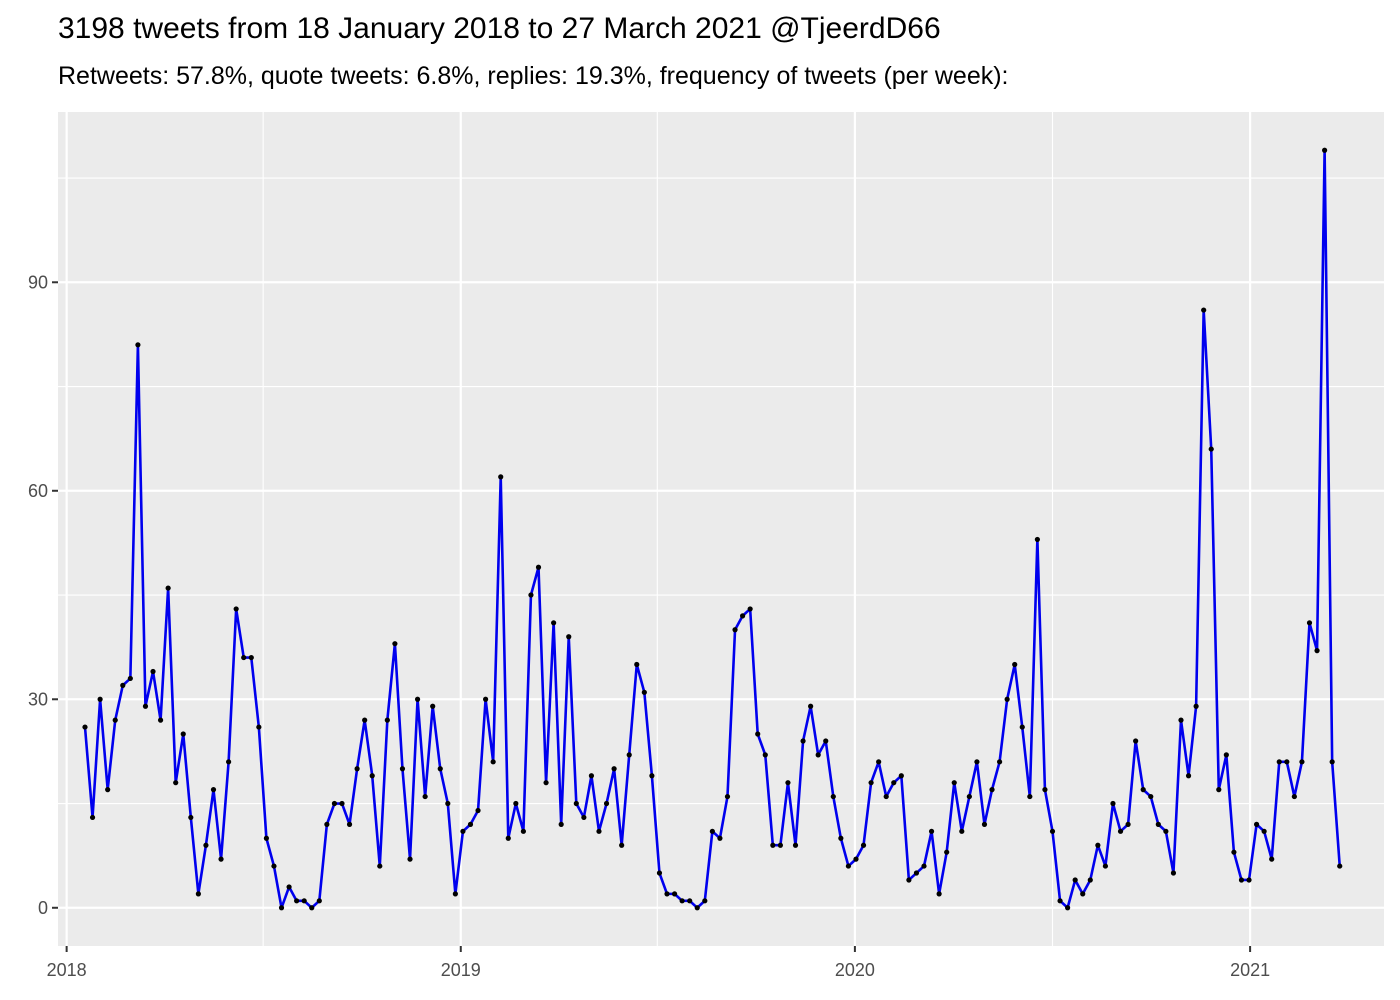  I want to click on x-tick-labels: 2018 2019 2020 2021, so click(659, 970).